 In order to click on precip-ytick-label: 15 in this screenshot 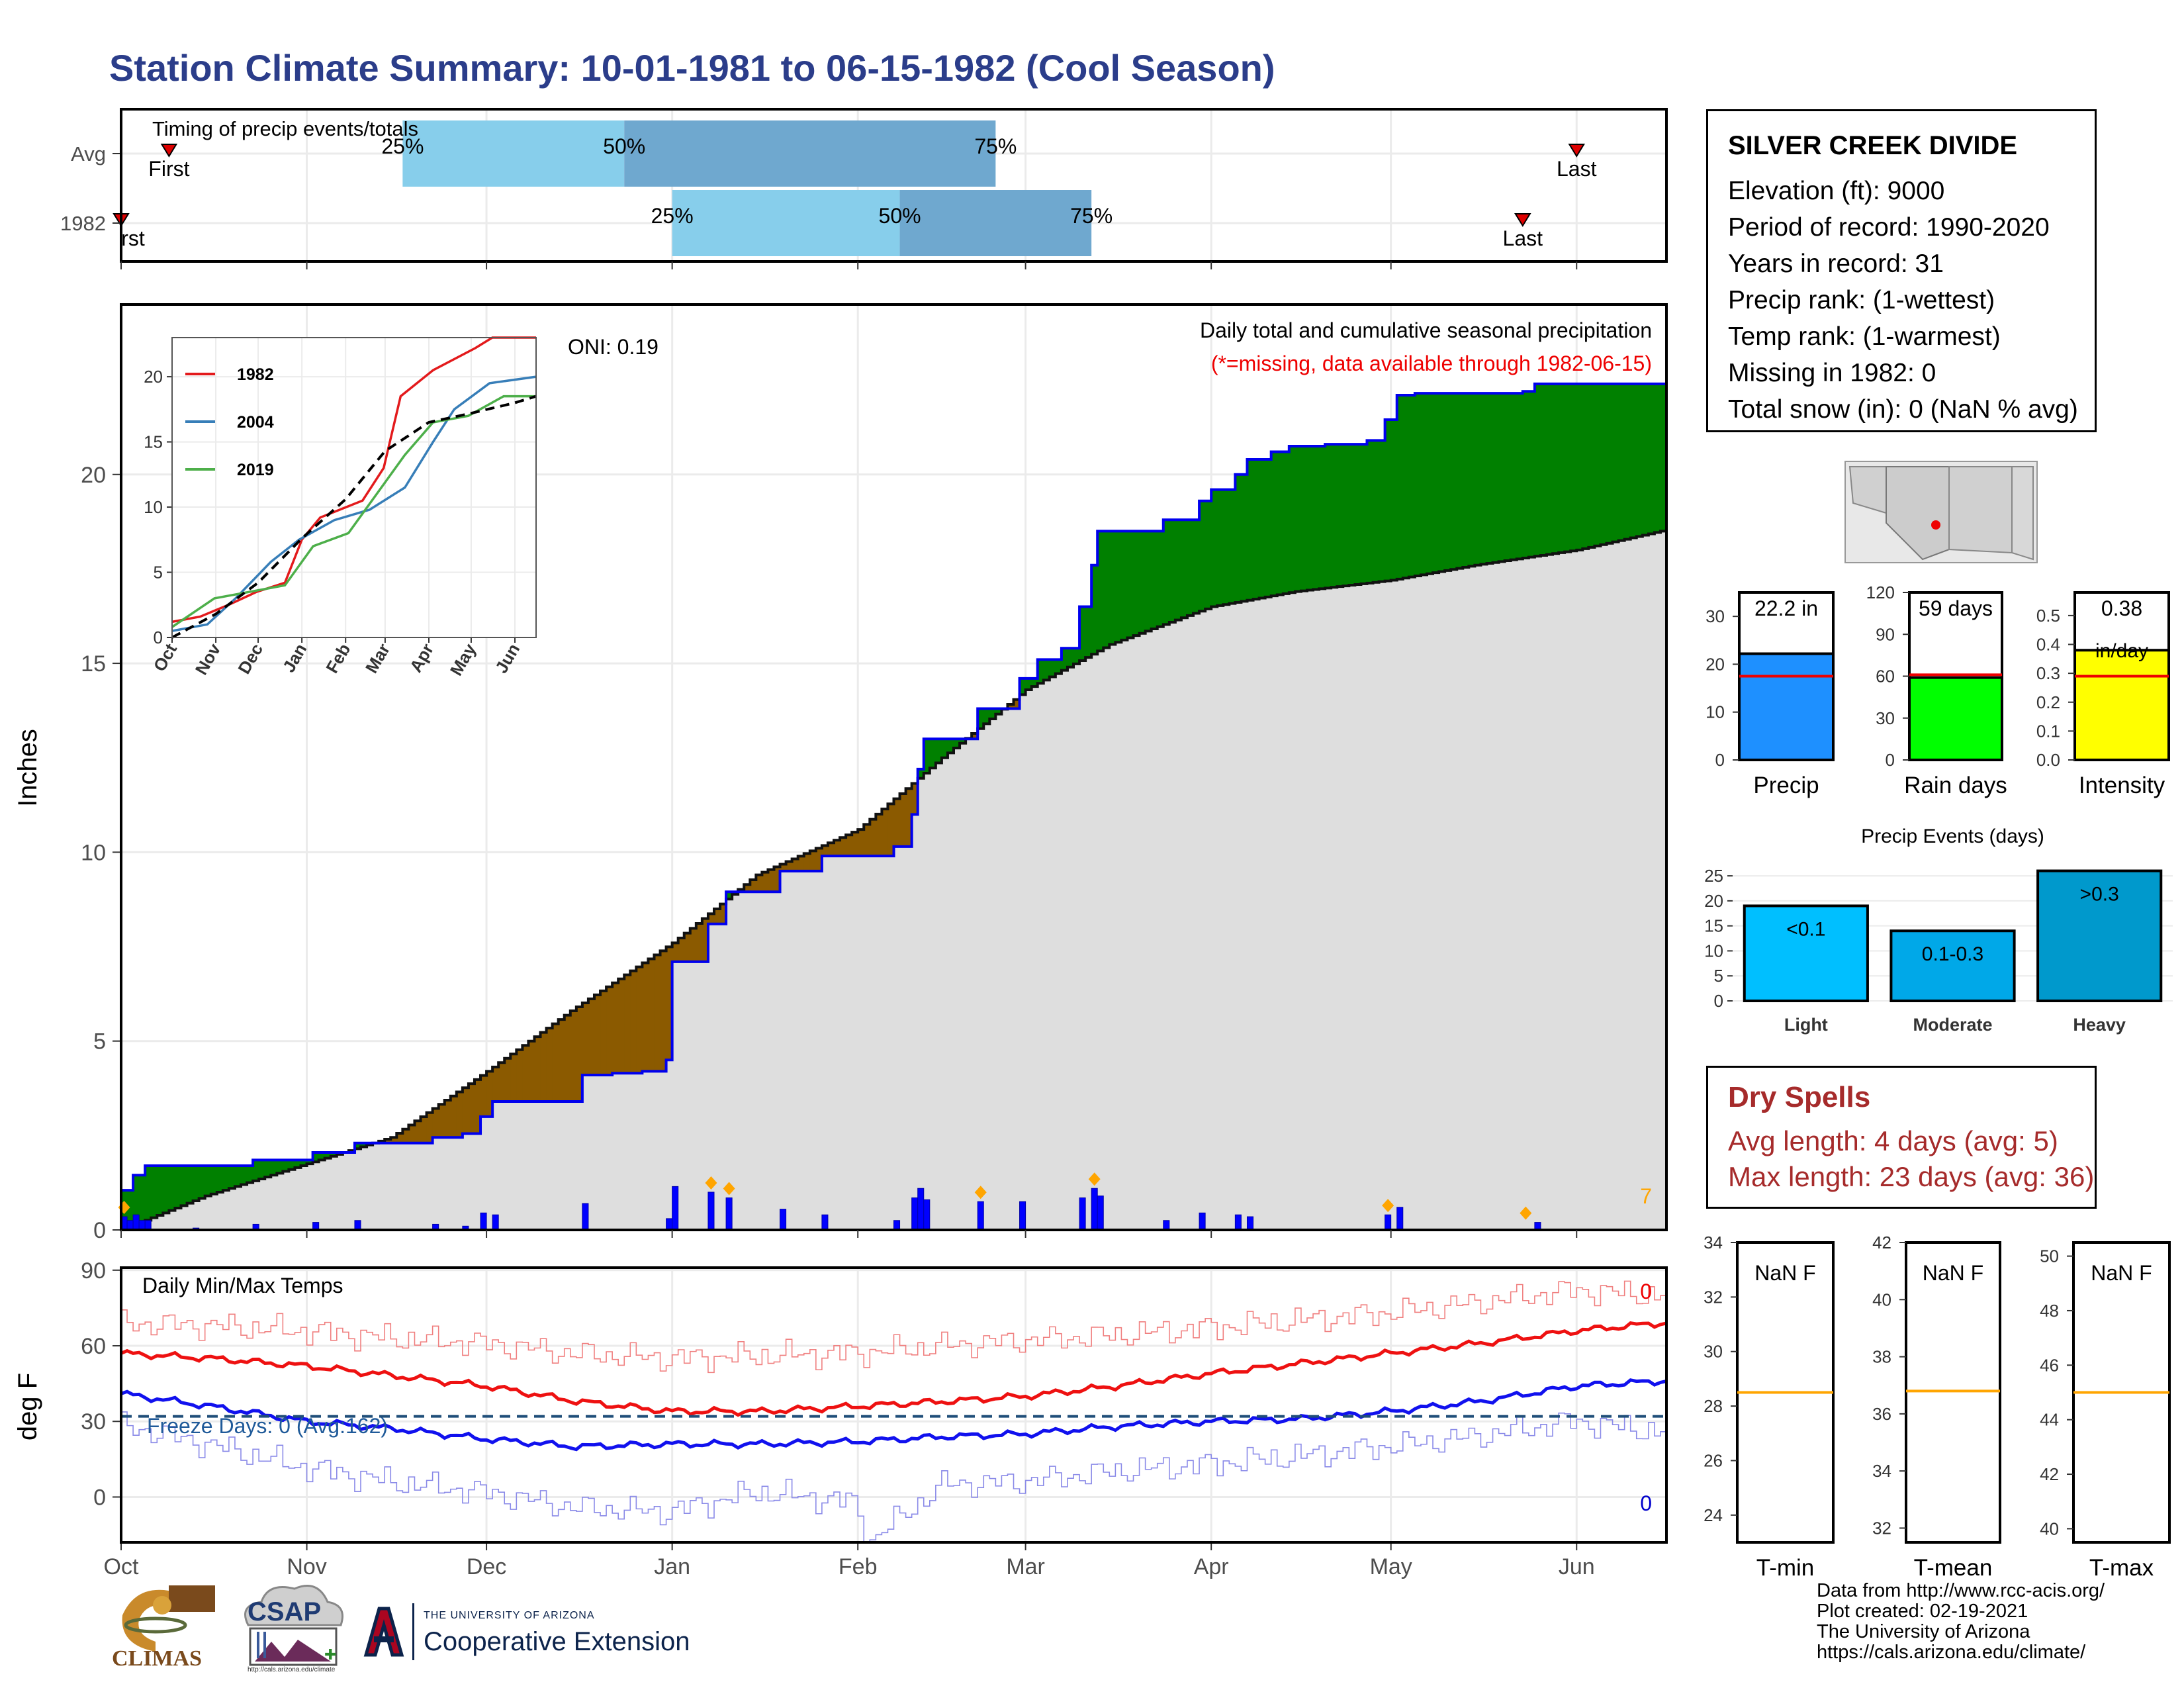, I will do `click(93, 664)`.